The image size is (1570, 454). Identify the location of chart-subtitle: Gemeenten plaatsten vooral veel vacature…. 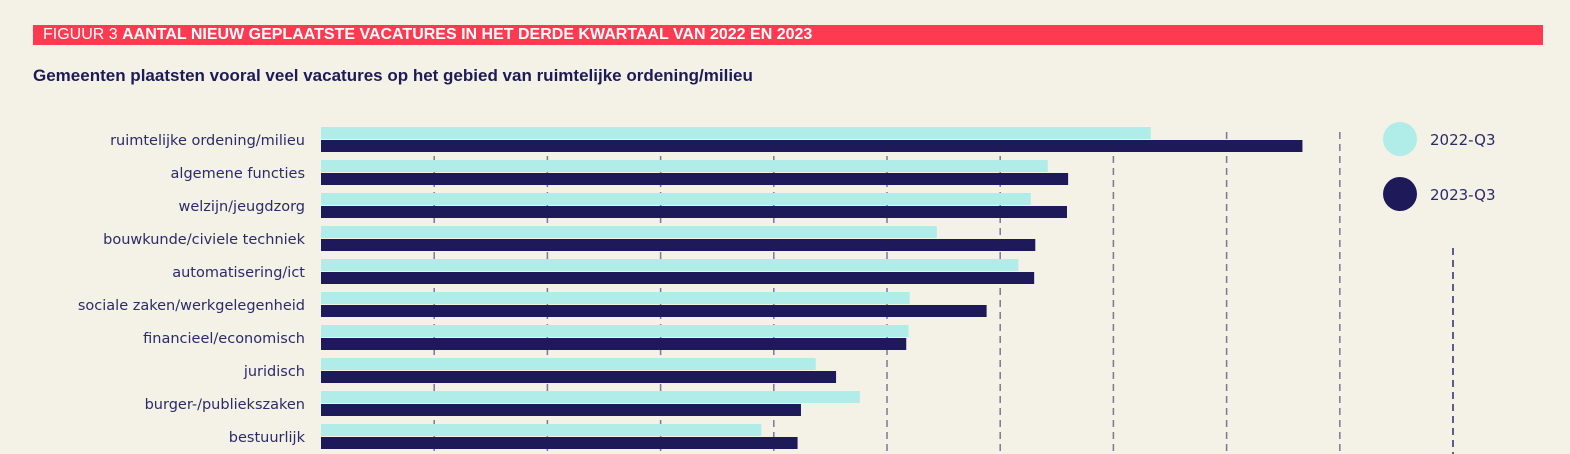
(393, 75).